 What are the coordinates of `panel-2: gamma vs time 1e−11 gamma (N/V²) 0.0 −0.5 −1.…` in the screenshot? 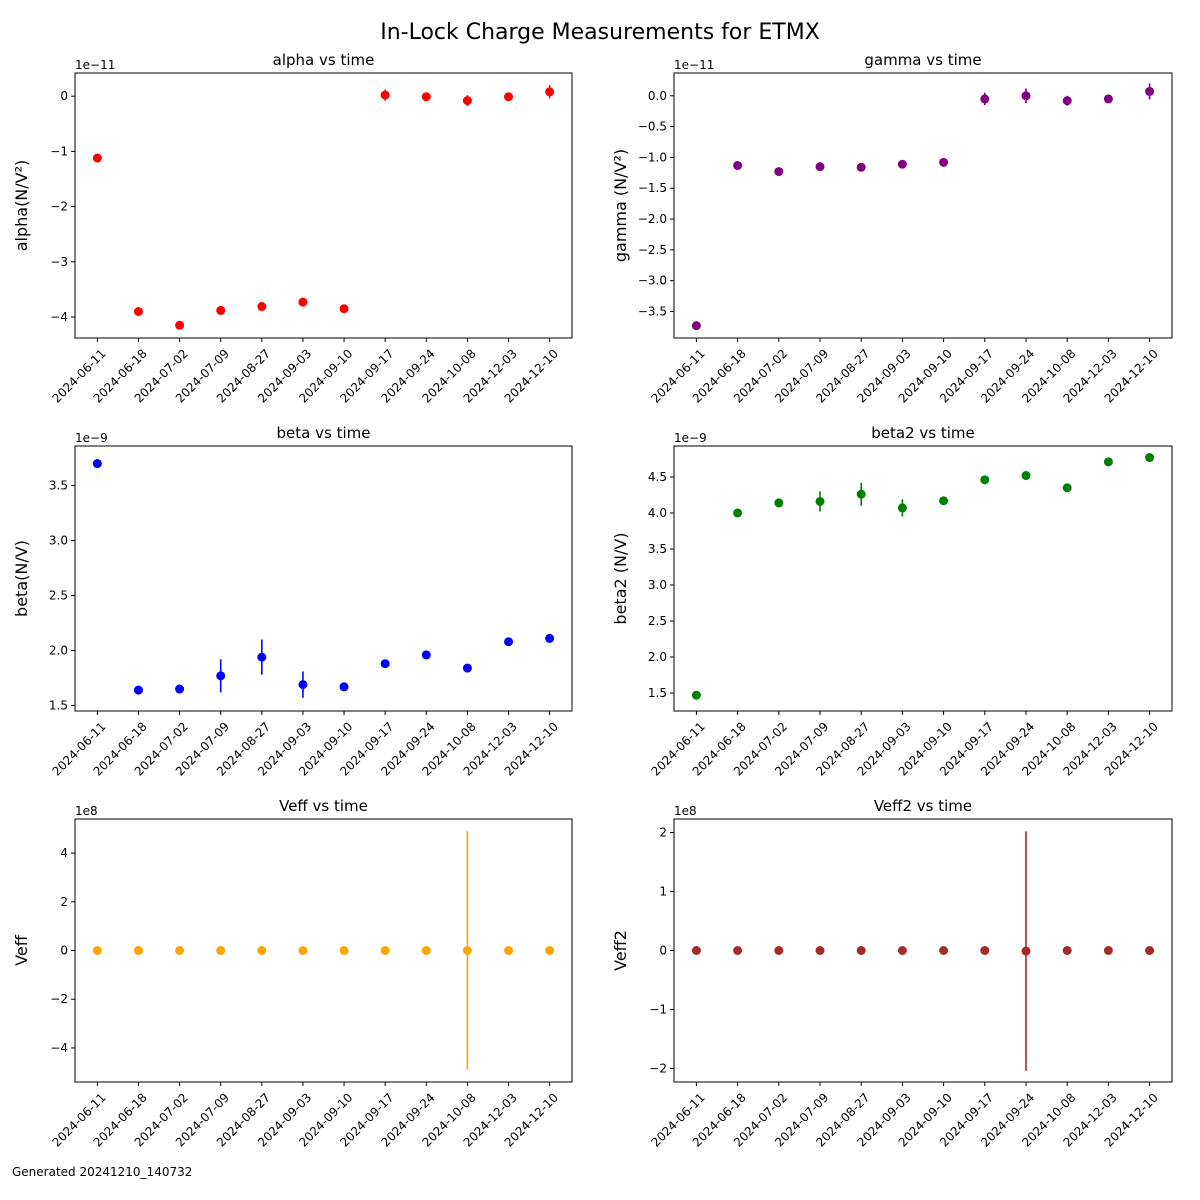 It's located at (892, 228).